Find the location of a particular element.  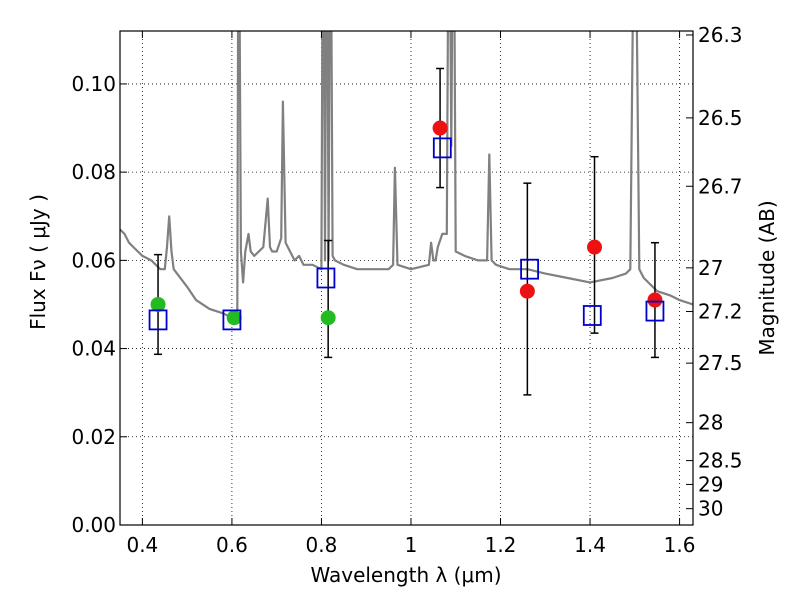

y-tick-label-4: 0.08 is located at coordinates (93, 172).